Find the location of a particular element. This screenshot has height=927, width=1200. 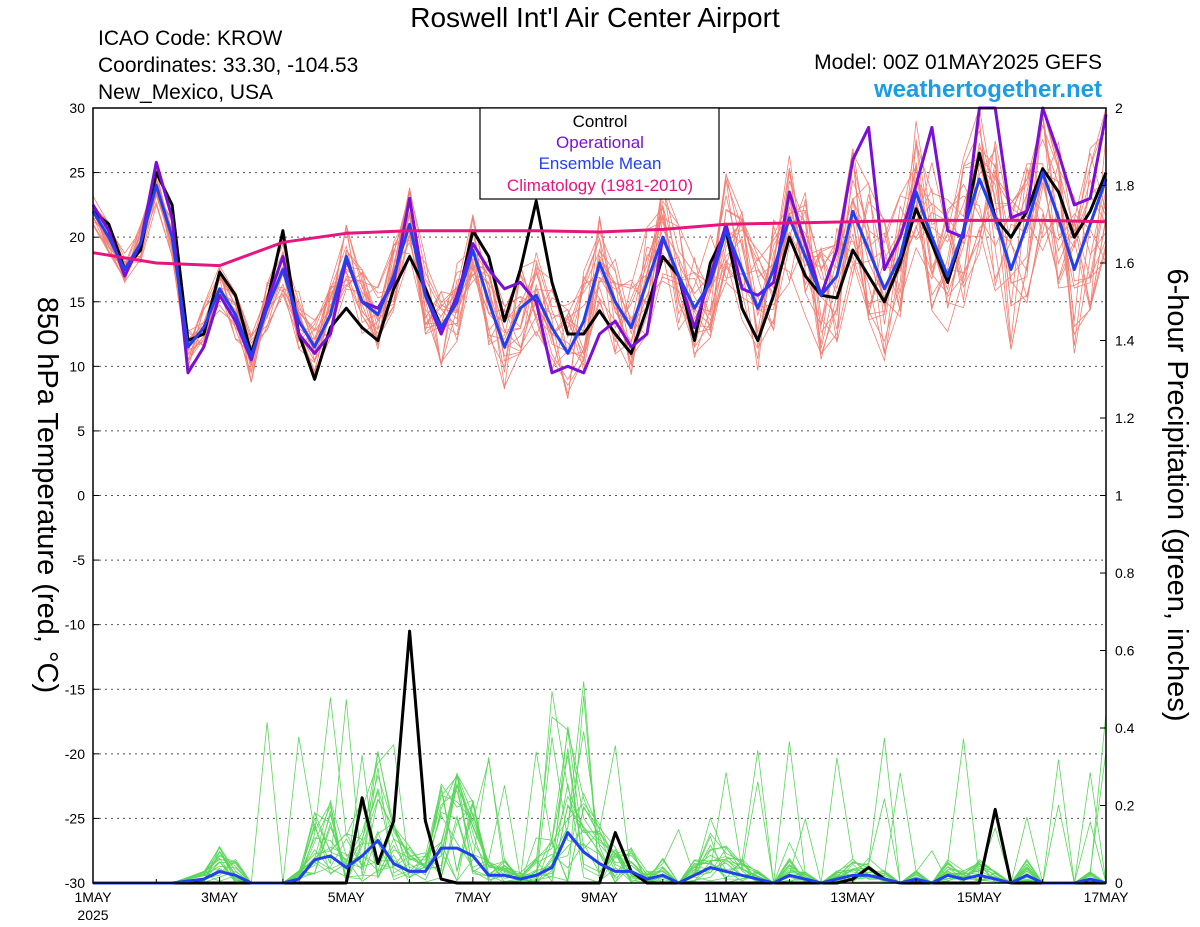

y-right-tick-label: 2 is located at coordinates (1119, 108).